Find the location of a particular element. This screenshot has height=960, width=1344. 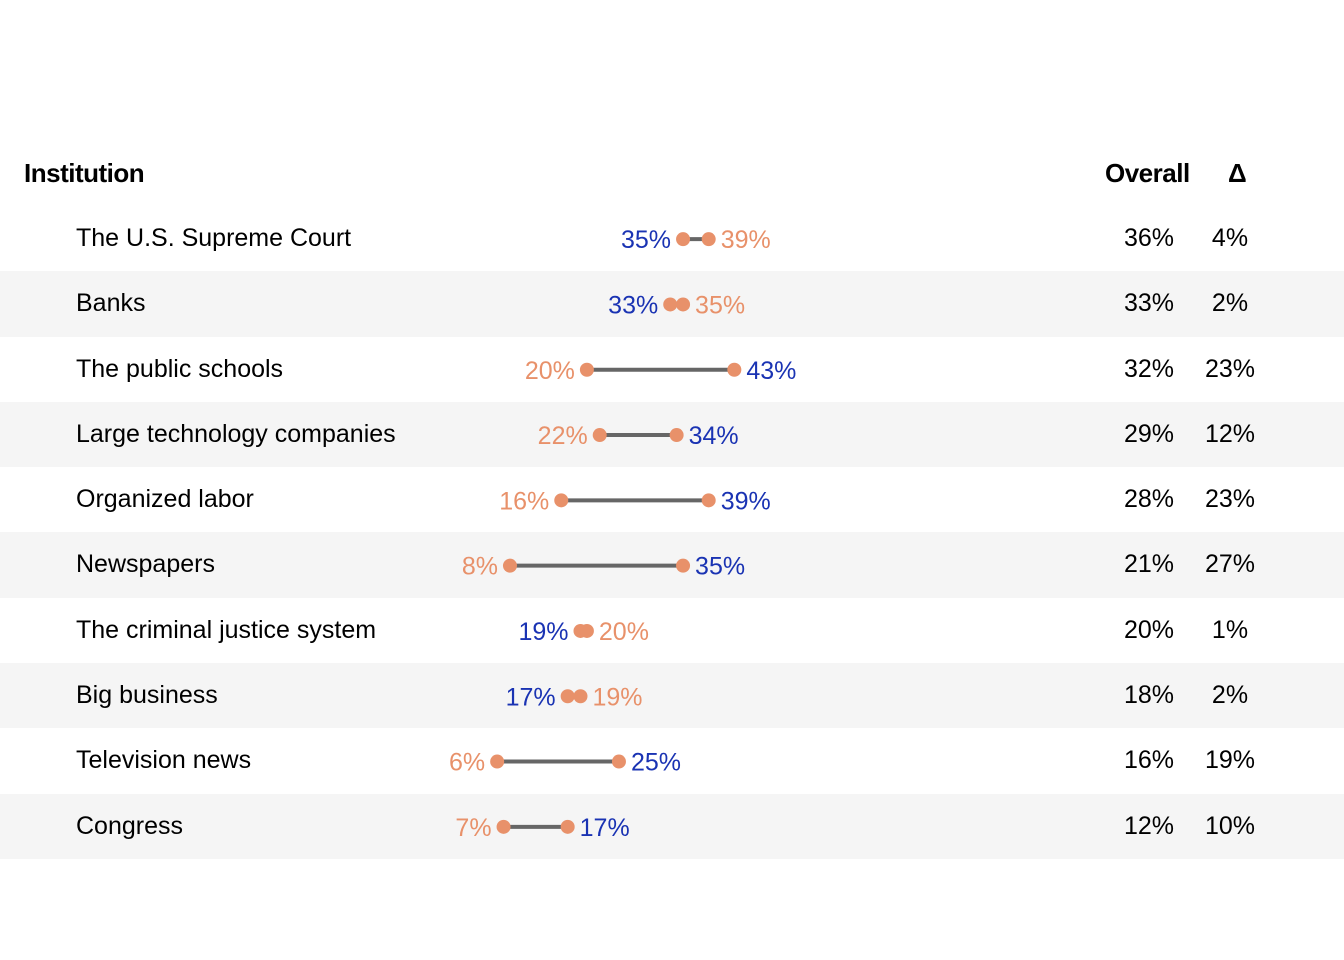

delta-value: 19% is located at coordinates (1230, 760).